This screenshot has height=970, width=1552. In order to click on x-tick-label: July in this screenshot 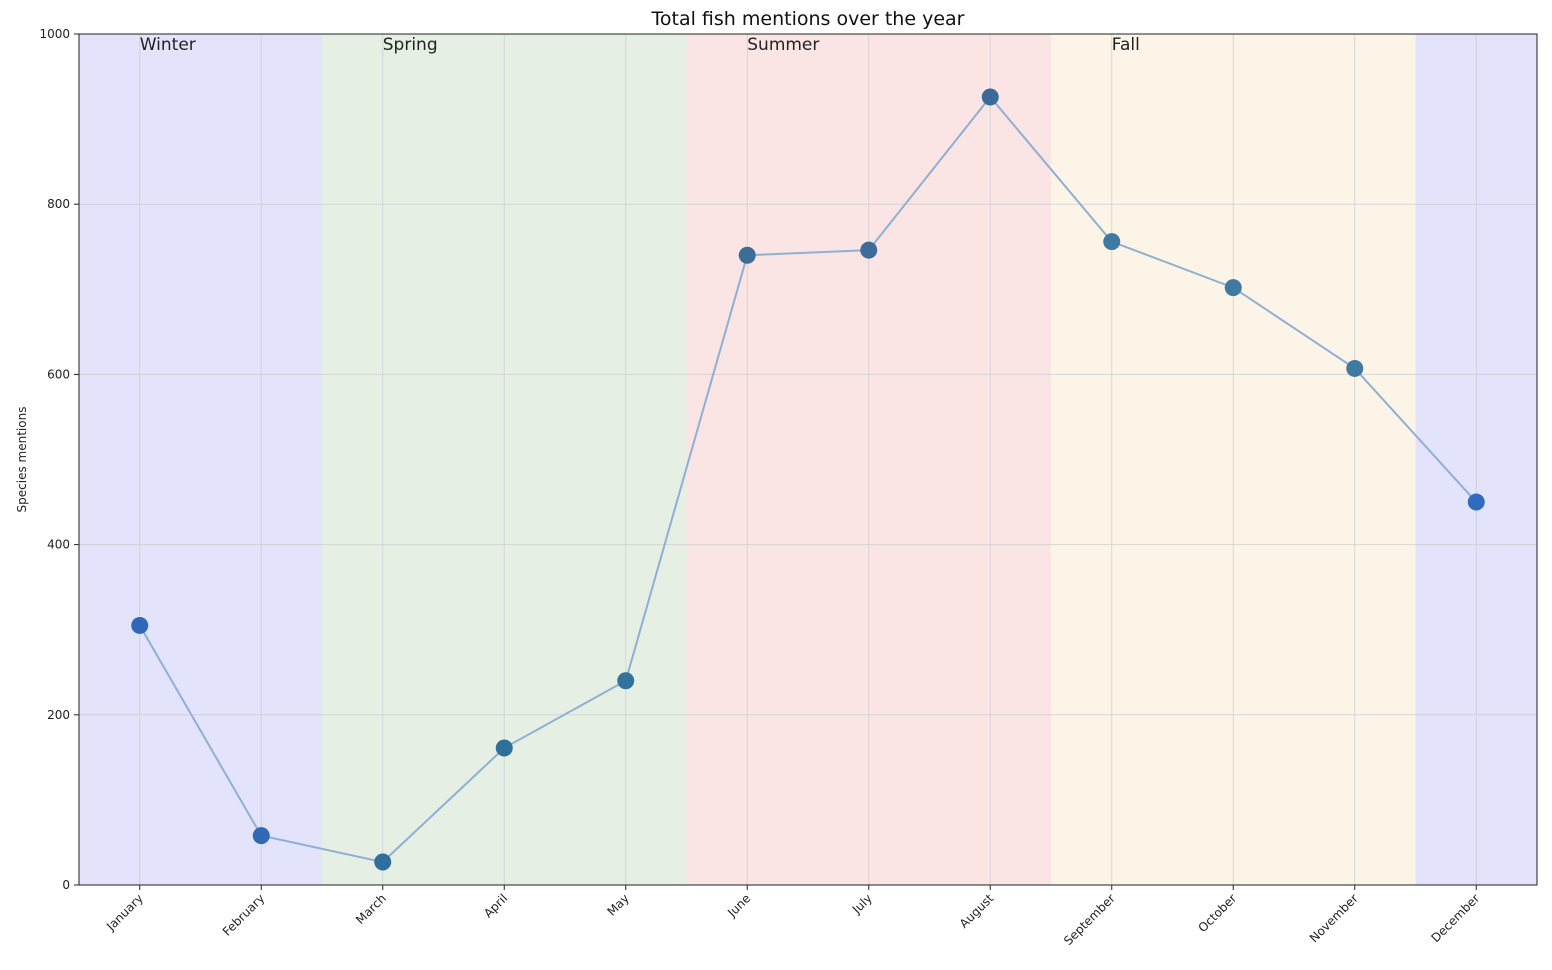, I will do `click(862, 904)`.